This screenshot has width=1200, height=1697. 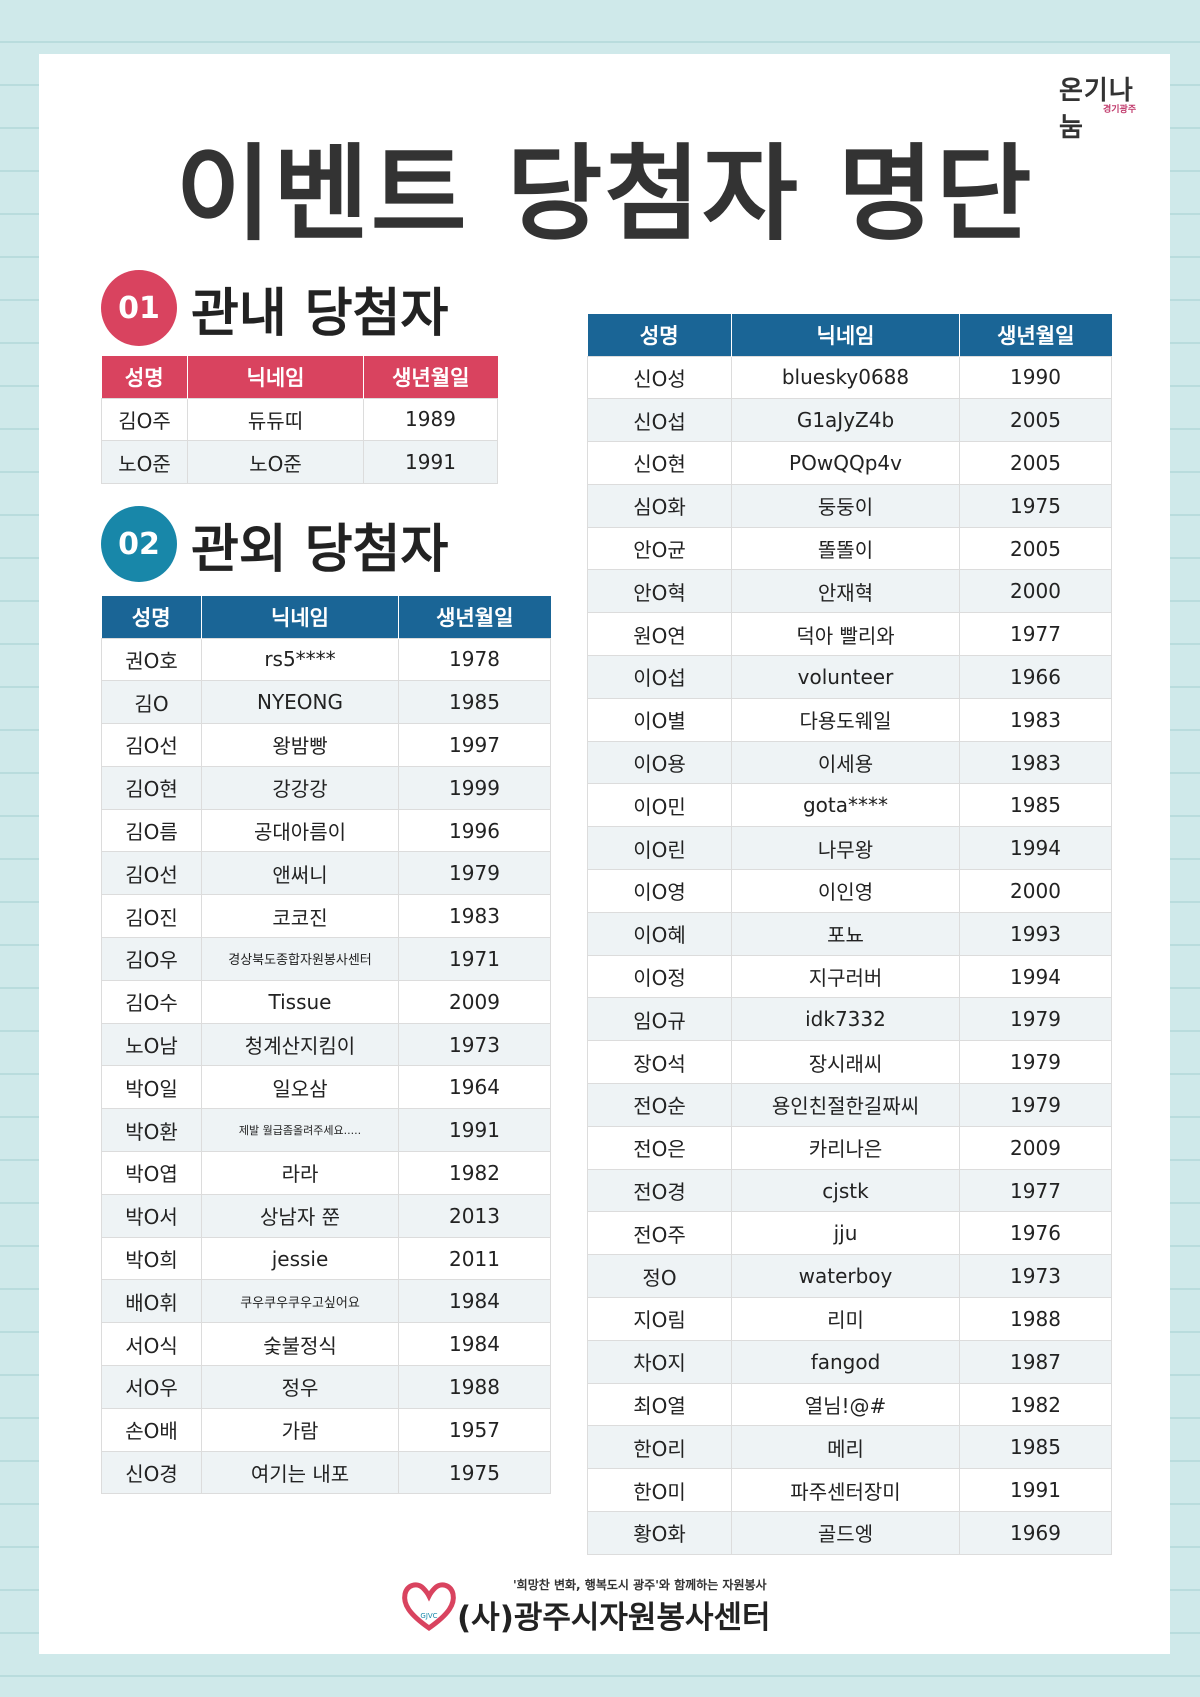 What do you see at coordinates (151, 1429) in the screenshot?
I see `cell-name: 손O배` at bounding box center [151, 1429].